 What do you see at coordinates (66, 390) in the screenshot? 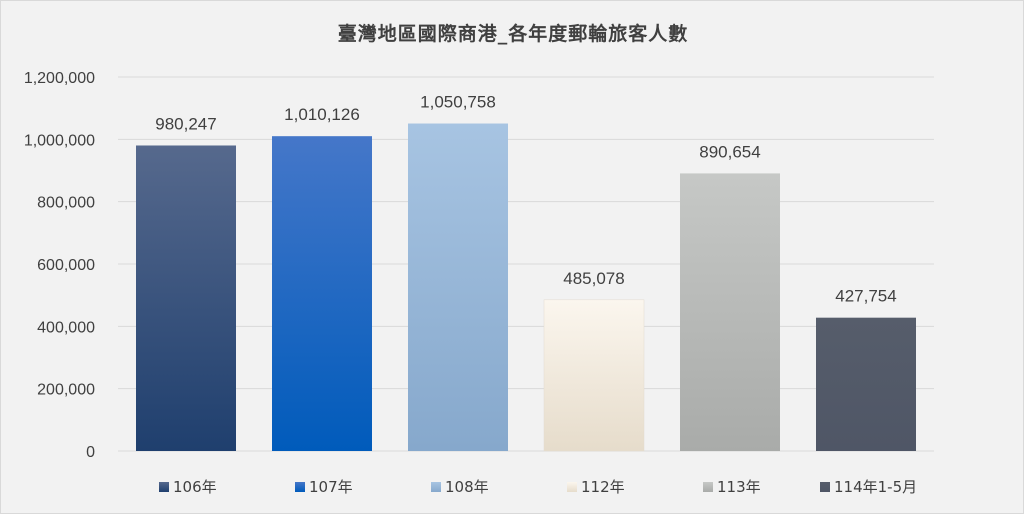
I see `y-tick-label: 200,000` at bounding box center [66, 390].